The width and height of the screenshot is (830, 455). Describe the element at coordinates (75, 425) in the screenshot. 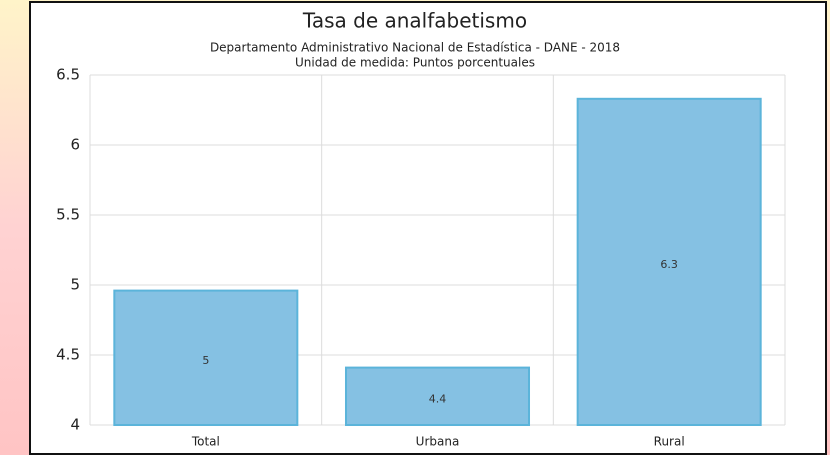

I see `y-tick-label: 4` at that location.